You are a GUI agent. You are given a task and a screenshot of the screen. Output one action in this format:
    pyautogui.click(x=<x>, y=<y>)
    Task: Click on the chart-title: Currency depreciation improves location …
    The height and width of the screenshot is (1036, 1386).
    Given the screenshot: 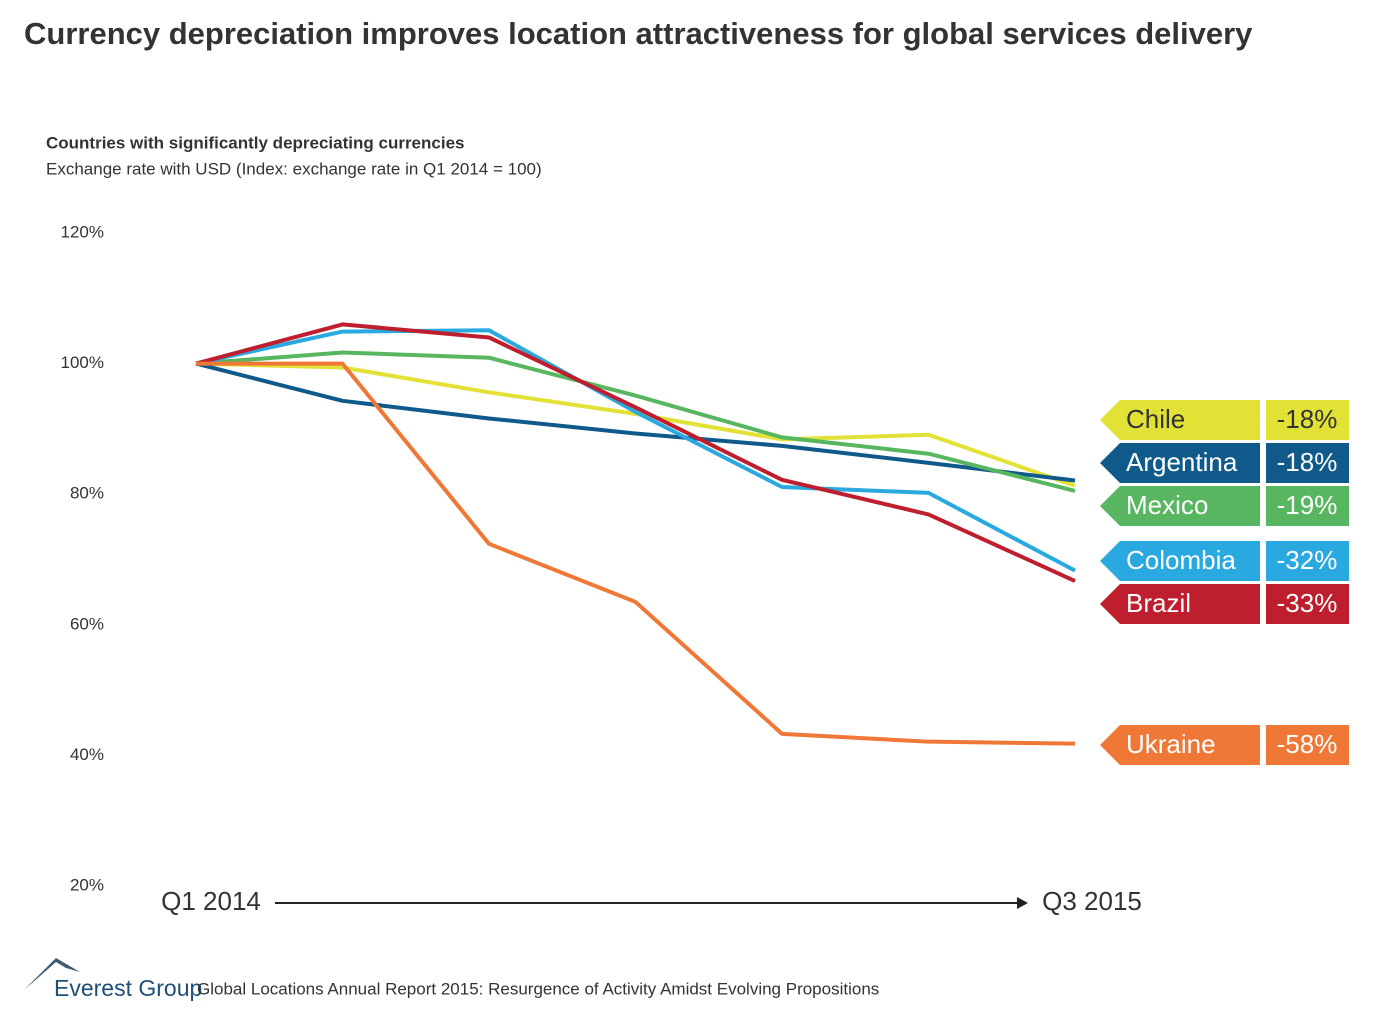 What is the action you would take?
    pyautogui.click(x=638, y=33)
    